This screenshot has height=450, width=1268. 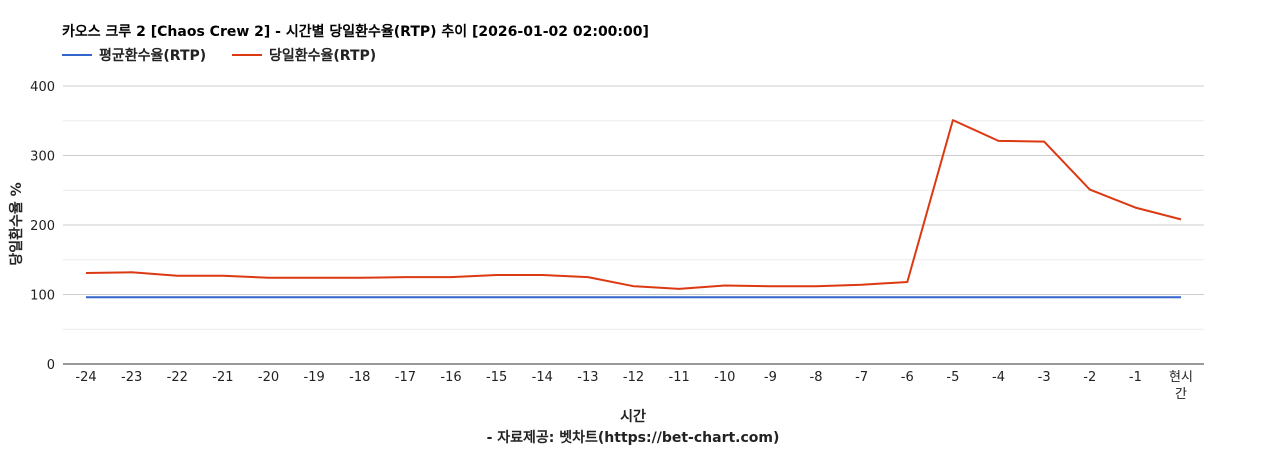 I want to click on y-tick-label: 100, so click(x=42, y=296).